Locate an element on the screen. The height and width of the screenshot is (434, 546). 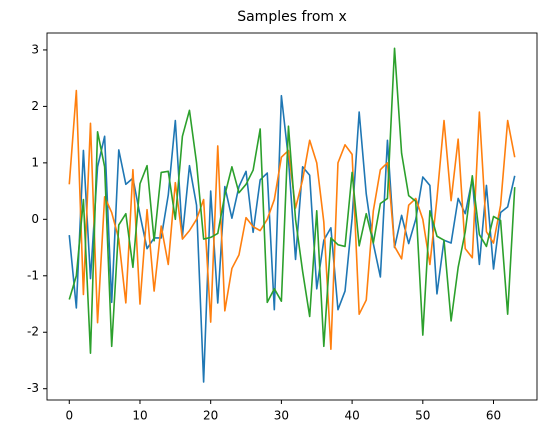
x-tick-label: 10 is located at coordinates (139, 416).